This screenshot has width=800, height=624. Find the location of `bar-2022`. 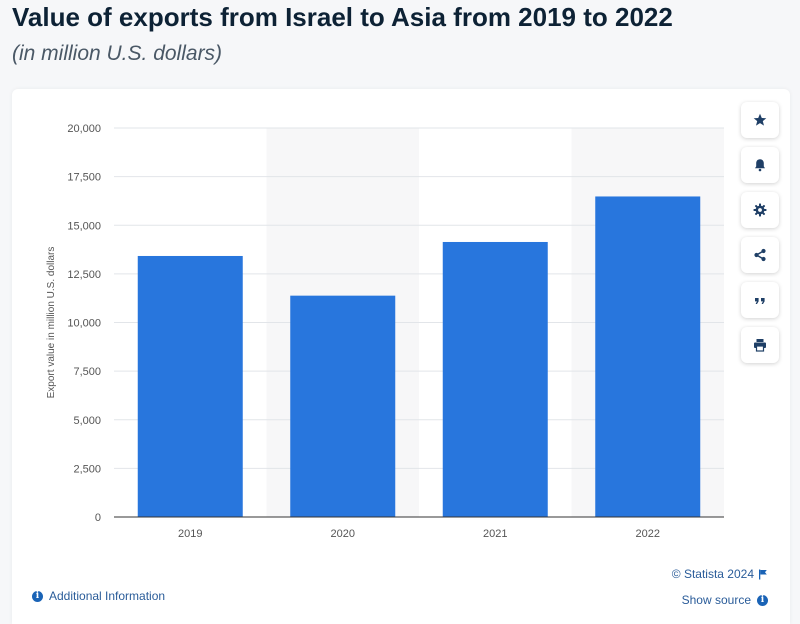

bar-2022 is located at coordinates (648, 356).